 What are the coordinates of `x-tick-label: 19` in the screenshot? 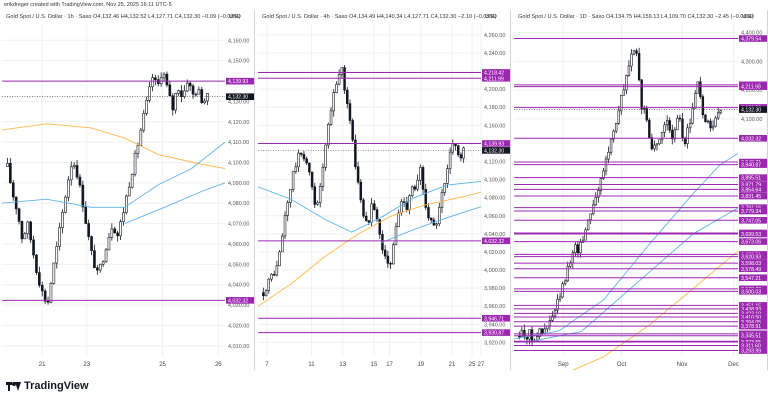 It's located at (420, 365).